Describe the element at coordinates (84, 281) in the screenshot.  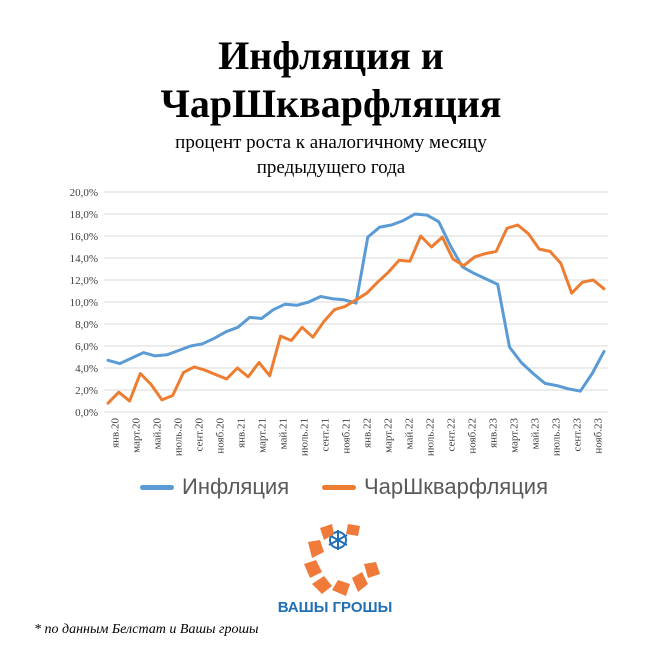
I see `y-tick-label: 12,0%` at that location.